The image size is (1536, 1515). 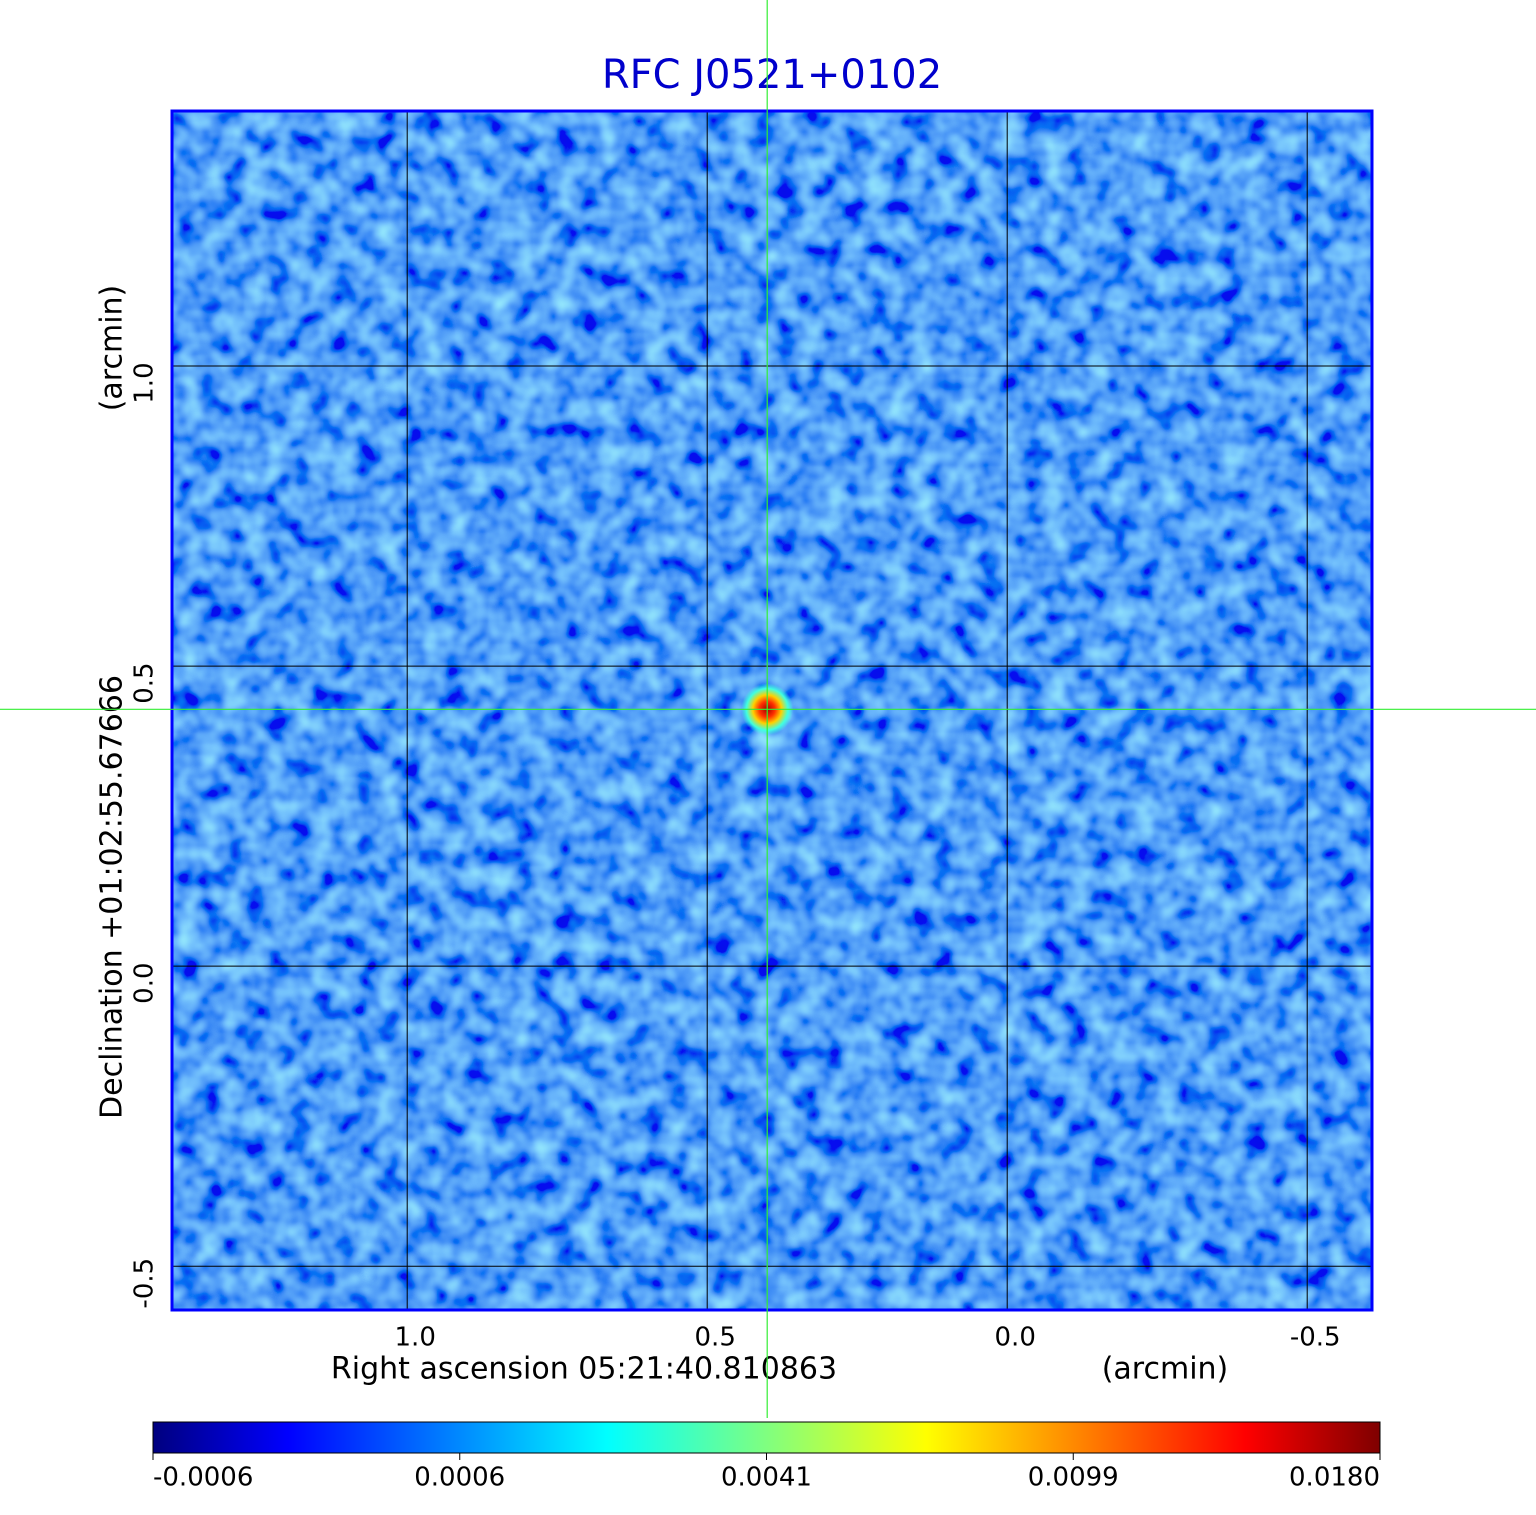 What do you see at coordinates (145, 1283) in the screenshot?
I see `y-tick-label: -0.5` at bounding box center [145, 1283].